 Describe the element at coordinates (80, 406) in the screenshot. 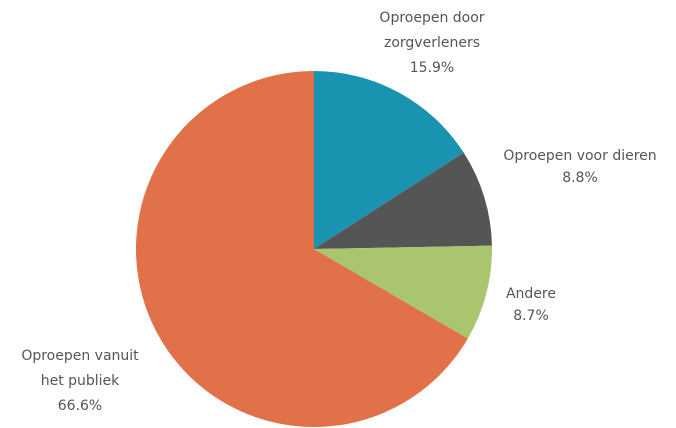

I see `value-label: 66.6%` at that location.